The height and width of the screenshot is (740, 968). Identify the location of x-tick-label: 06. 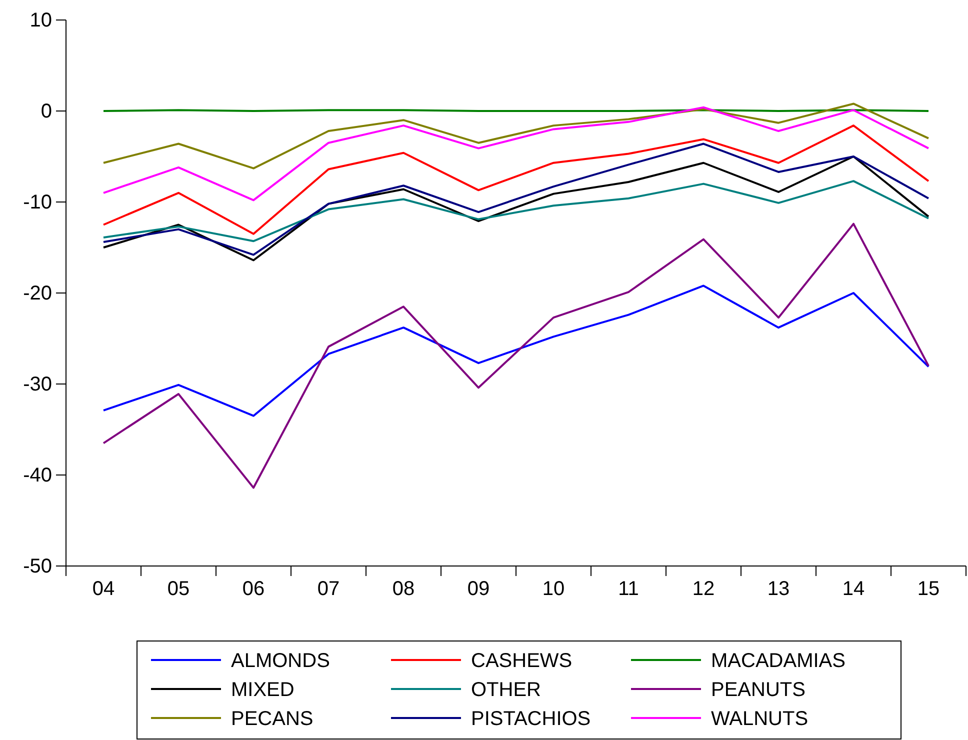
(253, 589).